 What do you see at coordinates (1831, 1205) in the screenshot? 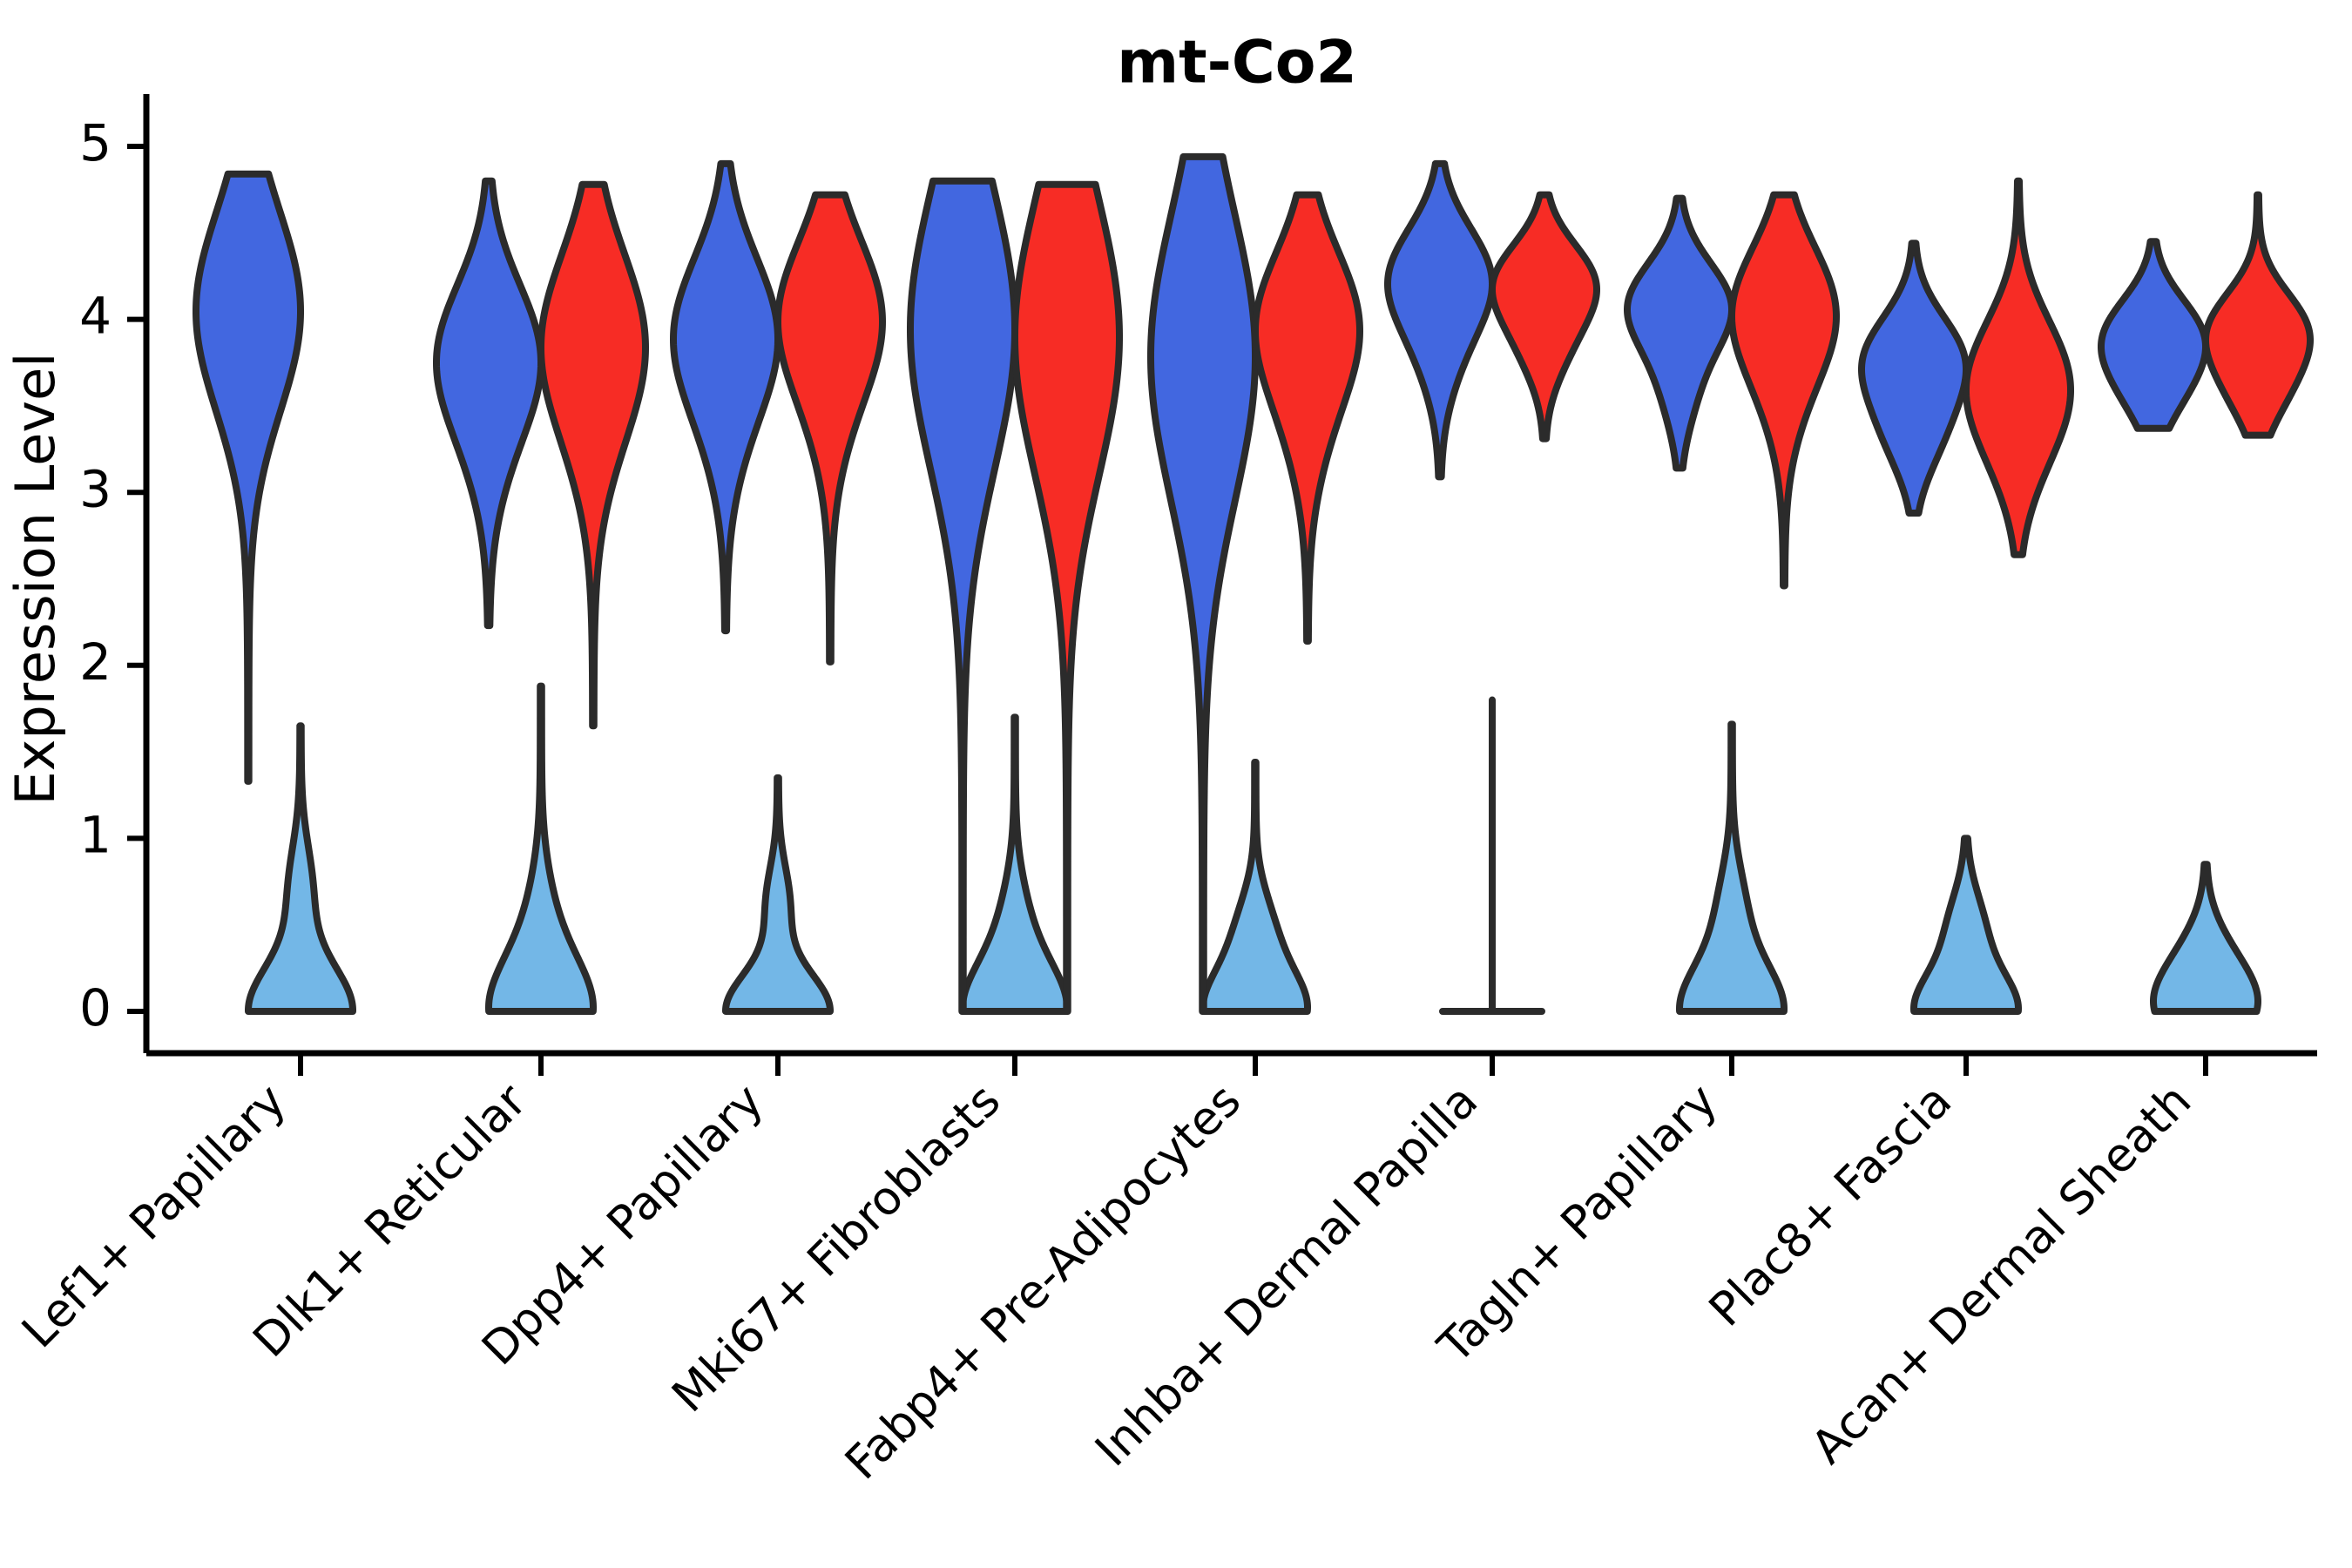
I see `x-axis-tick-label: Plac8+ Fascia` at bounding box center [1831, 1205].